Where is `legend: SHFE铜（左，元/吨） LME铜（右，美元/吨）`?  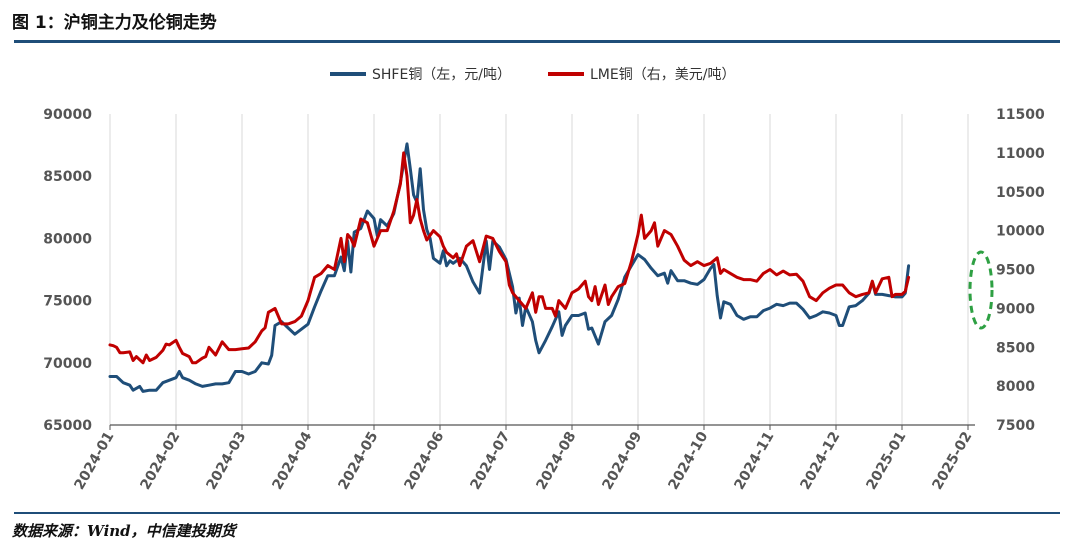
legend: SHFE铜（左，元/吨） LME铜（右，美元/吨） is located at coordinates (532, 75).